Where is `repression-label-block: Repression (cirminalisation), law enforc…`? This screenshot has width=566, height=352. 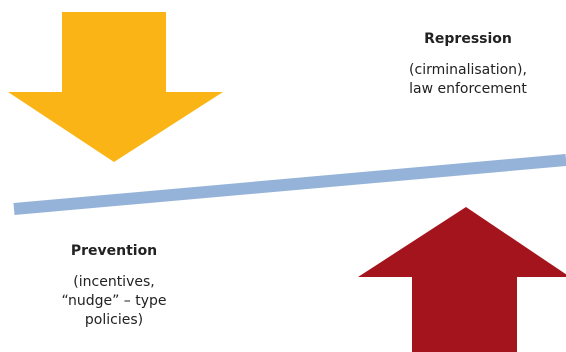
repression-label-block: Repression (cirminalisation), law enforc… is located at coordinates (468, 64).